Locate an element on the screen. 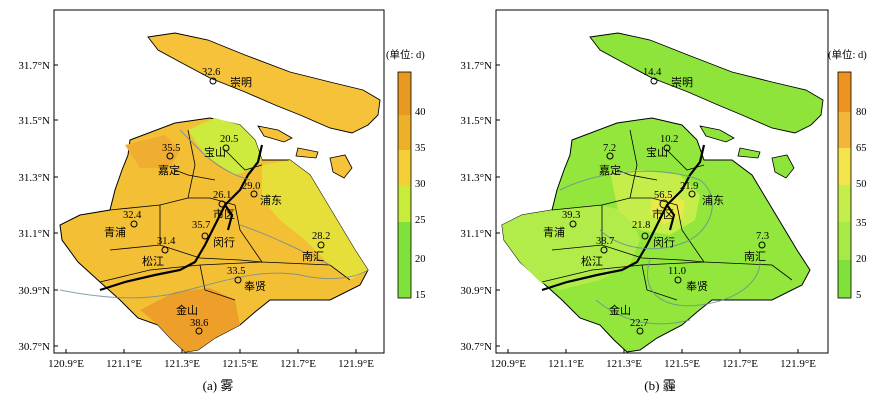 This screenshot has width=879, height=406. colorbar-tick: 40 is located at coordinates (420, 112).